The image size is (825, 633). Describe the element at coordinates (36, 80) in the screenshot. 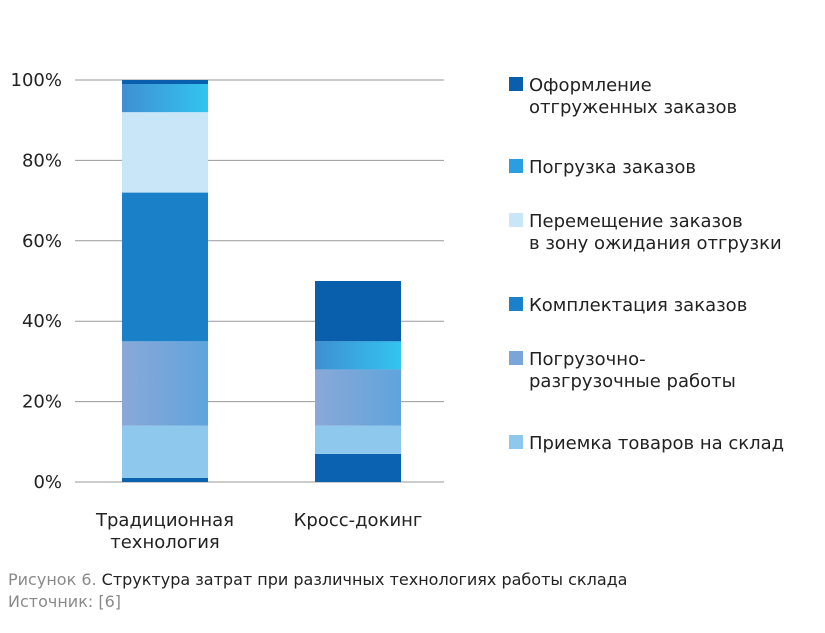

I see `y-tick-label: 100%` at that location.